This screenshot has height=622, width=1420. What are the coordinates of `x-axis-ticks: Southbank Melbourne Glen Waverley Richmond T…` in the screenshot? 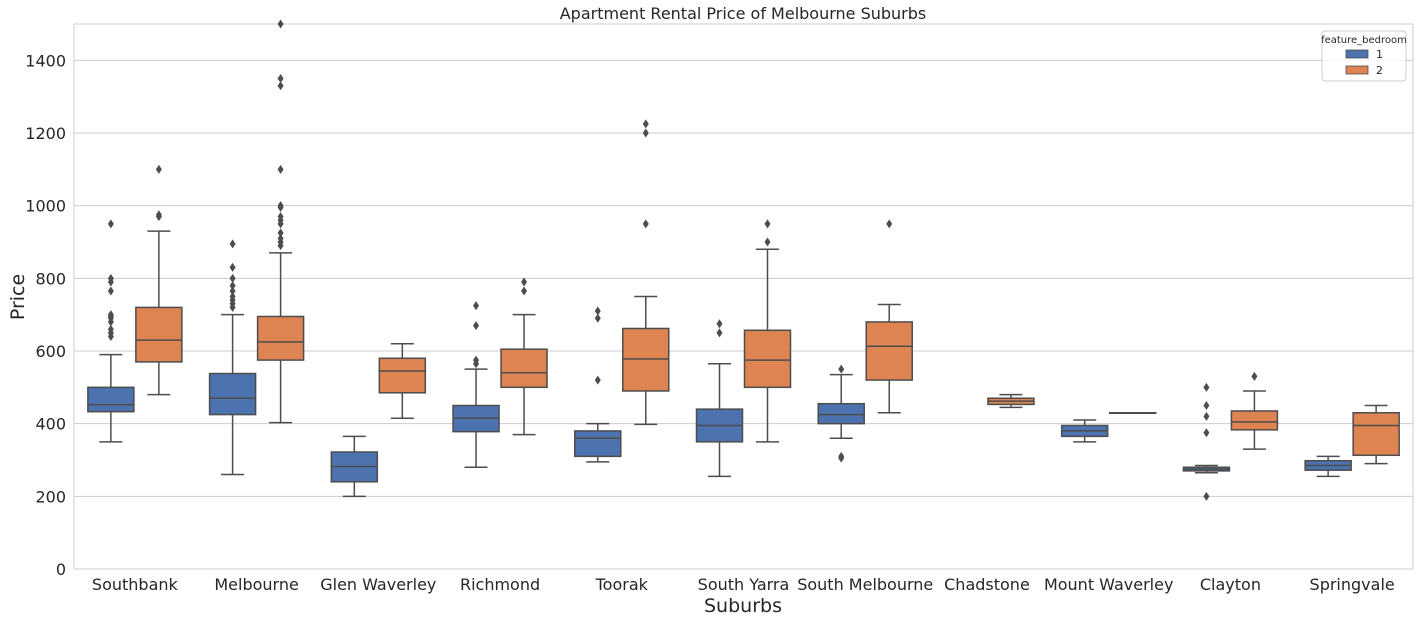 It's located at (743, 584).